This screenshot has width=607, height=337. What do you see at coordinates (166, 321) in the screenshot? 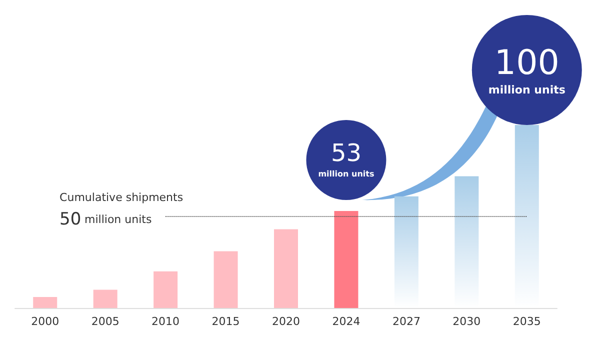
I see `x-tick-label: 2010` at bounding box center [166, 321].